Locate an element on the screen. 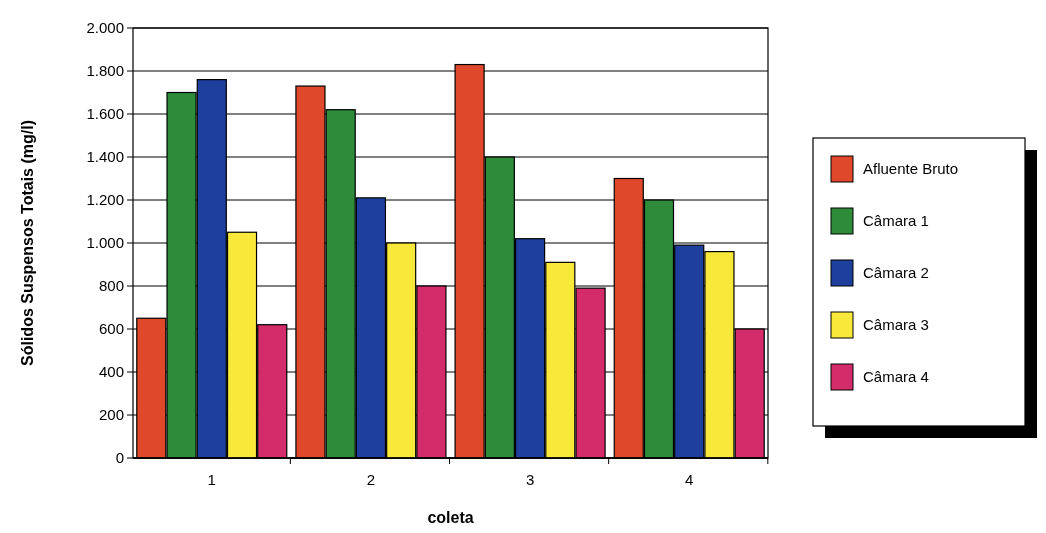 This screenshot has width=1046, height=533. y-axis-title: Sólidos Suspensos Totais (mg/l) is located at coordinates (27, 243).